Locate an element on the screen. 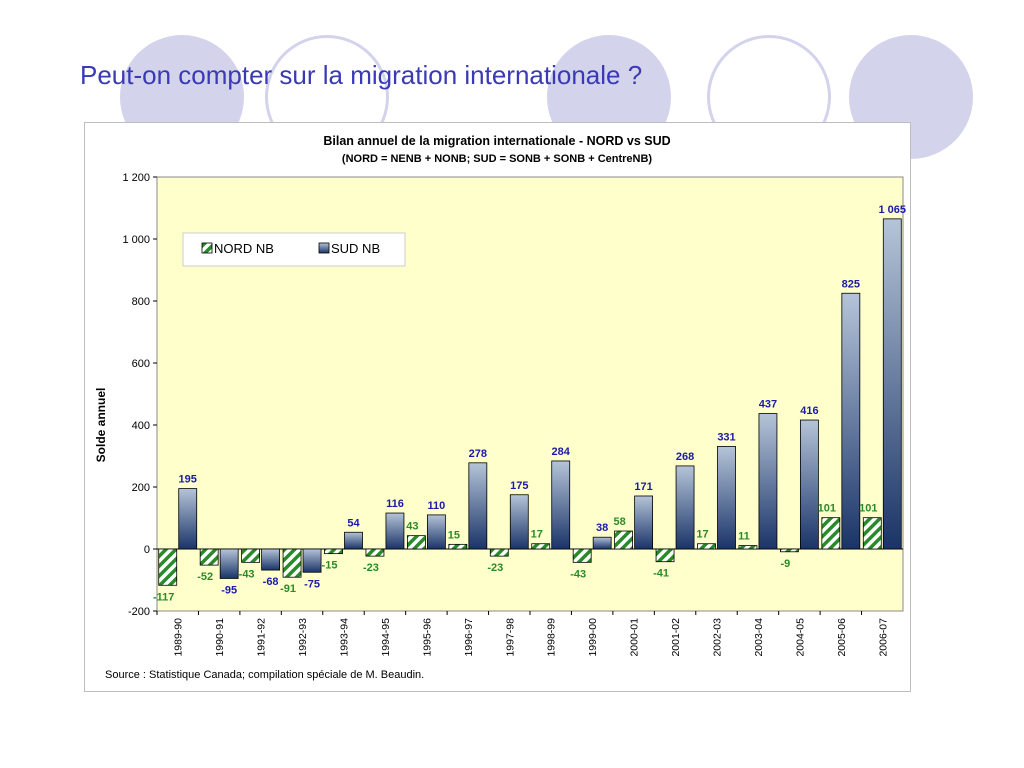 The width and height of the screenshot is (1024, 768). y-tick-label: 200 is located at coordinates (141, 488).